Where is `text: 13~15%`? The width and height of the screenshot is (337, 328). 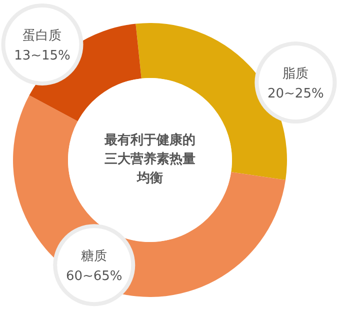 text: 13~15% is located at coordinates (42, 56).